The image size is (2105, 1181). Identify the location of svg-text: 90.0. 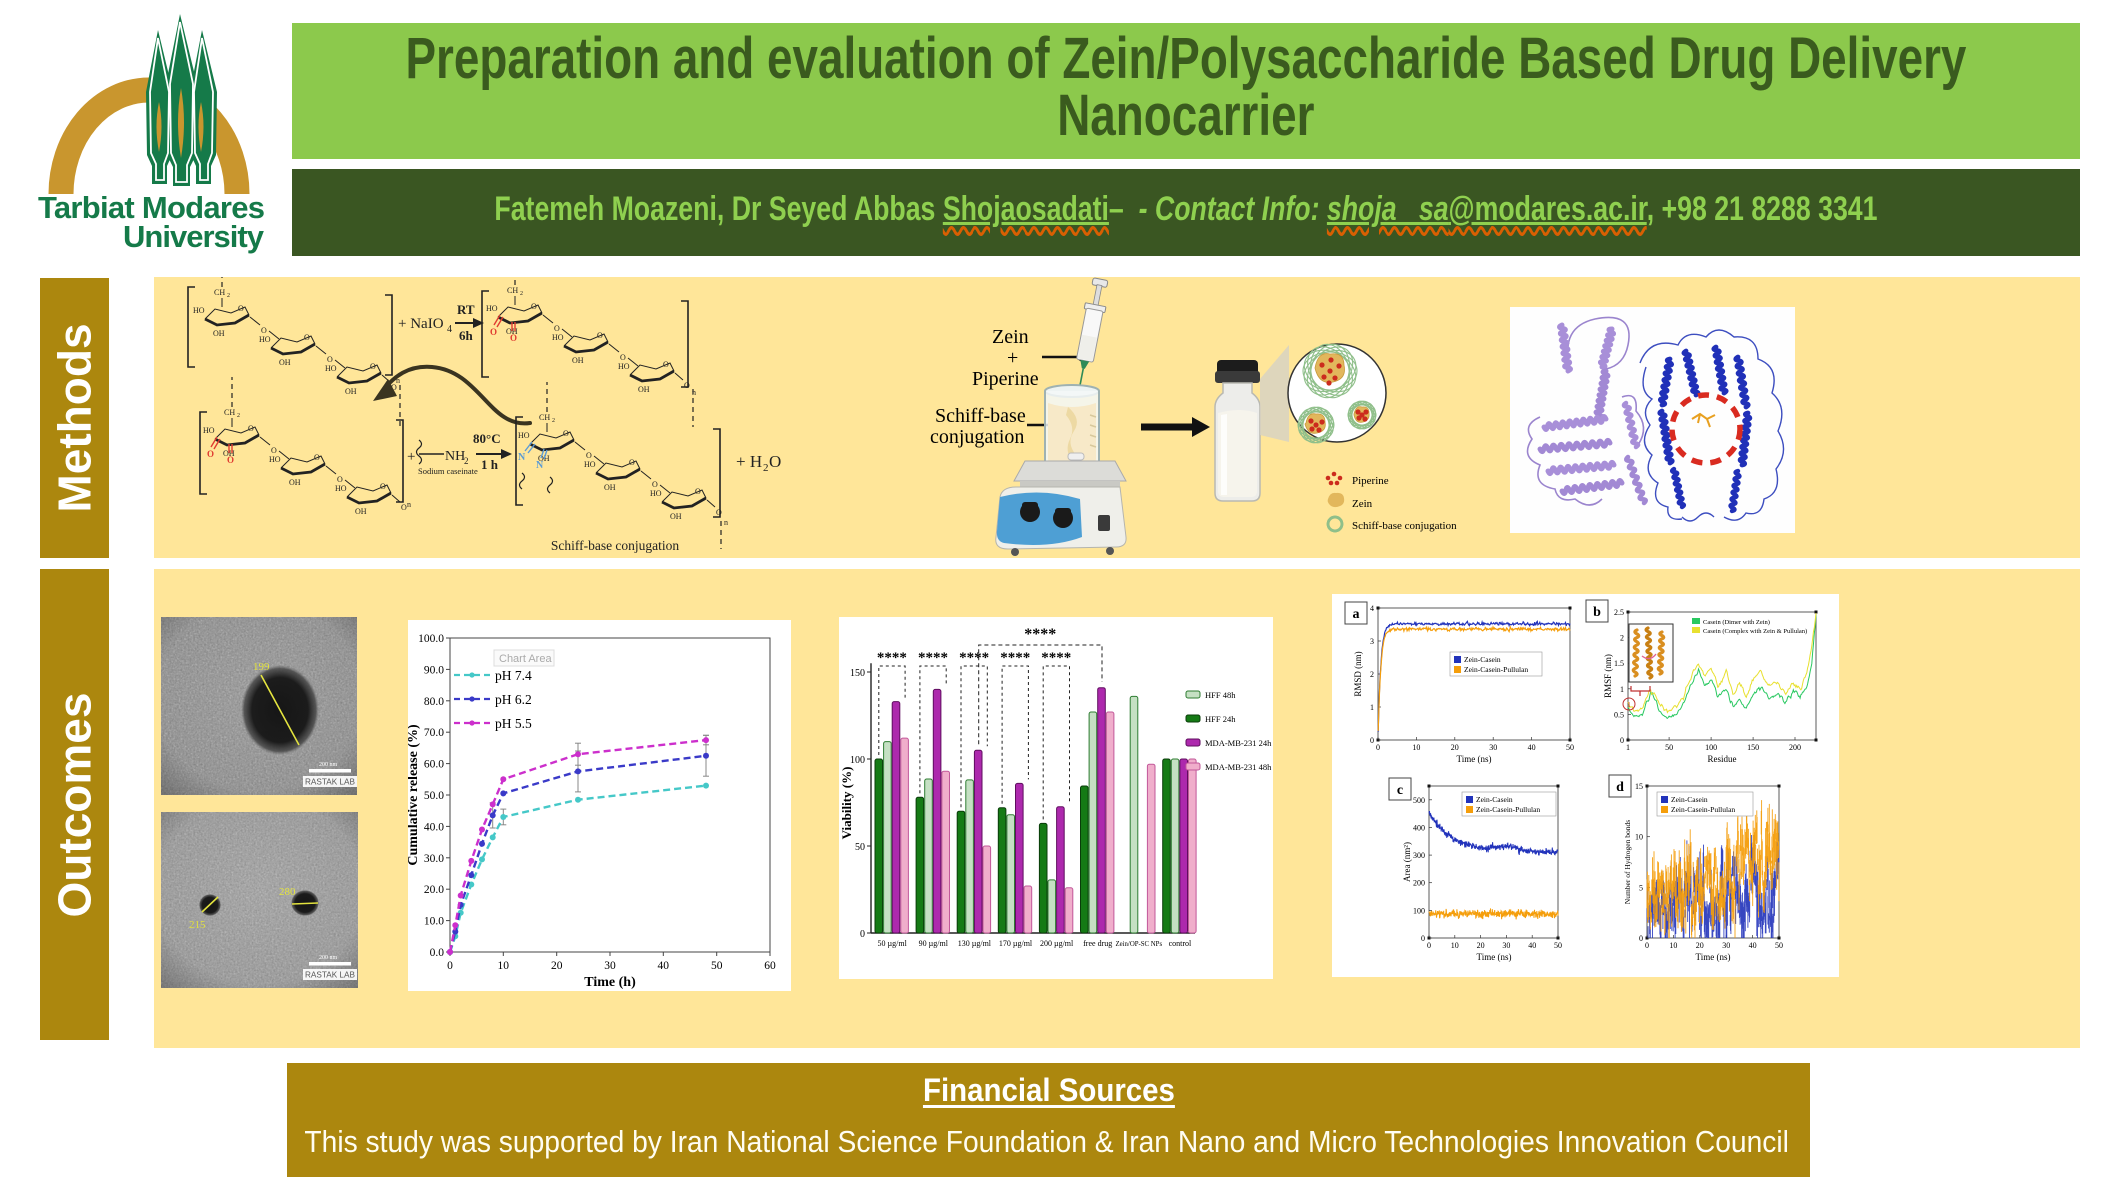
(434, 670).